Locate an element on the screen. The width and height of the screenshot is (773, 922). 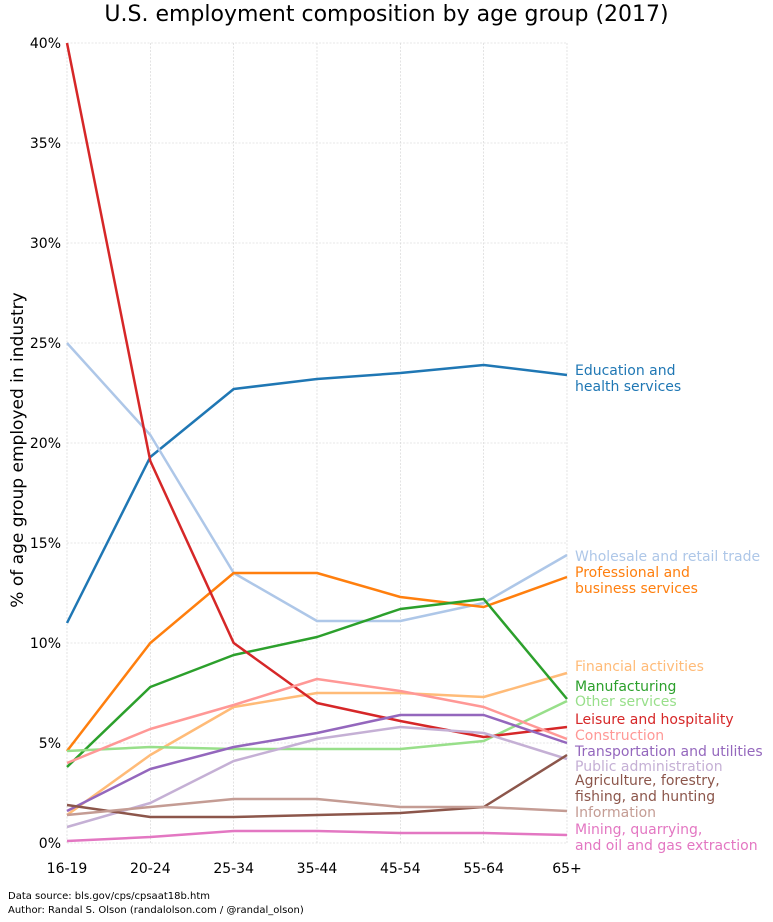
series-label-line: Manufacturing is located at coordinates (625, 687).